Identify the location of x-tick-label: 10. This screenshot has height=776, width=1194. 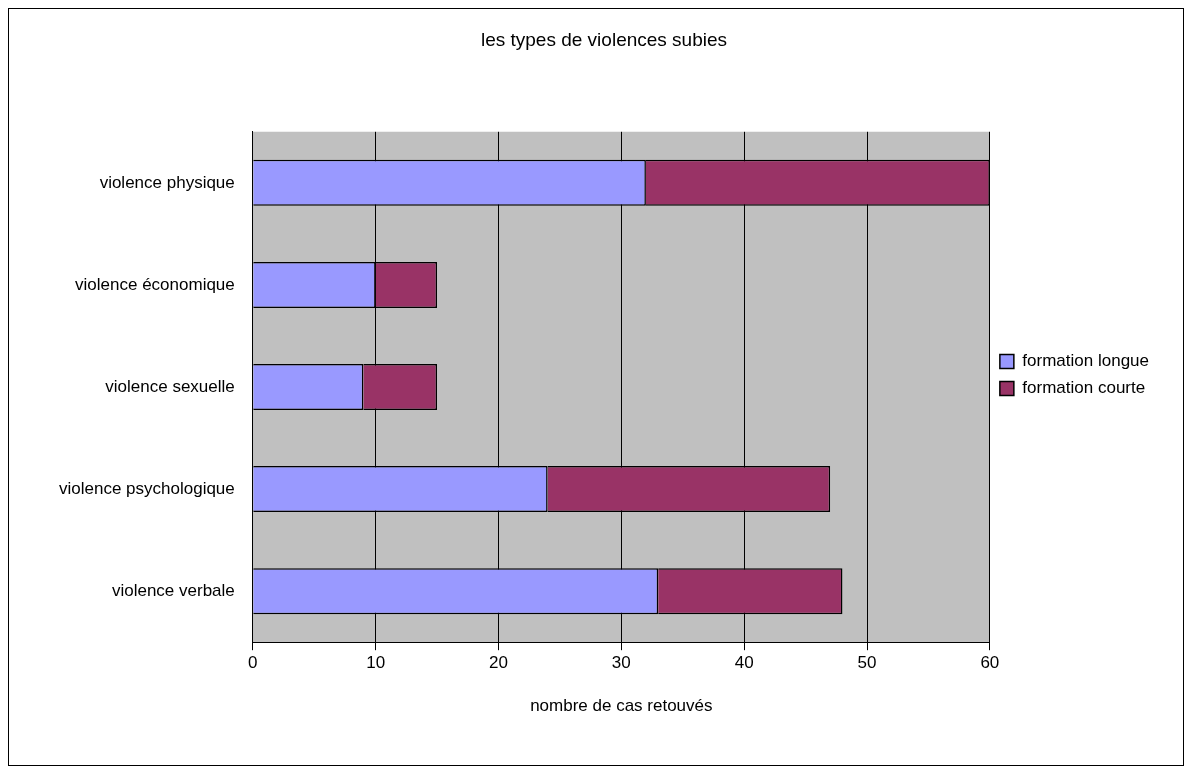
(376, 663).